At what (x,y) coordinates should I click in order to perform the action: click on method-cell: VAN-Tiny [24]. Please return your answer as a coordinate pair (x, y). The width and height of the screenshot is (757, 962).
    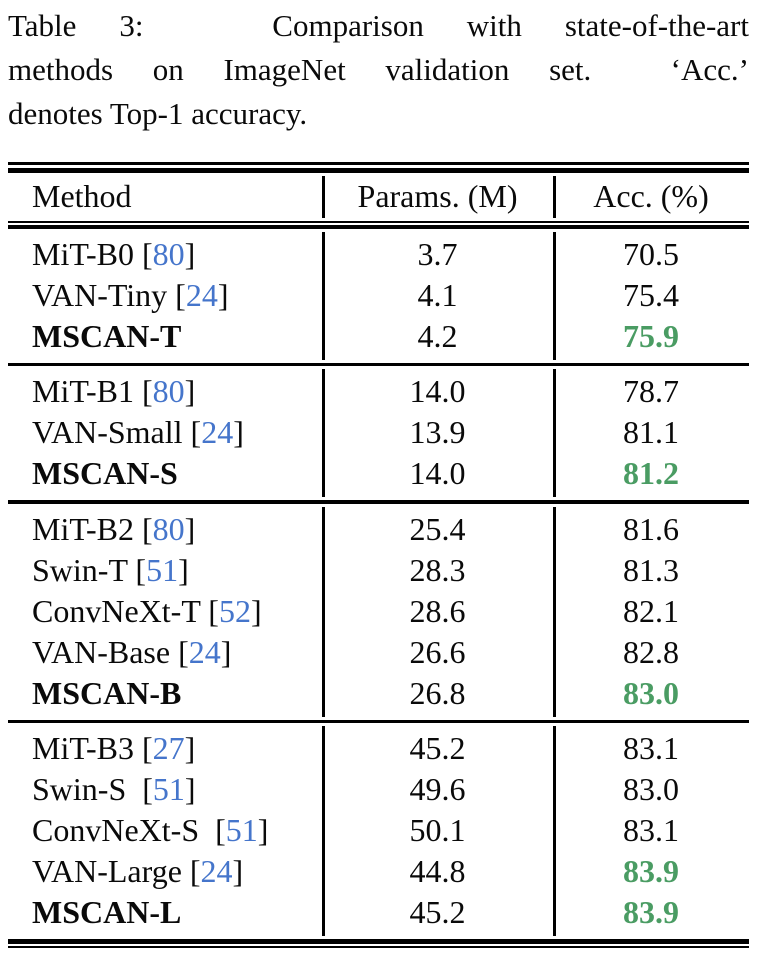
    Looking at the image, I should click on (165, 295).